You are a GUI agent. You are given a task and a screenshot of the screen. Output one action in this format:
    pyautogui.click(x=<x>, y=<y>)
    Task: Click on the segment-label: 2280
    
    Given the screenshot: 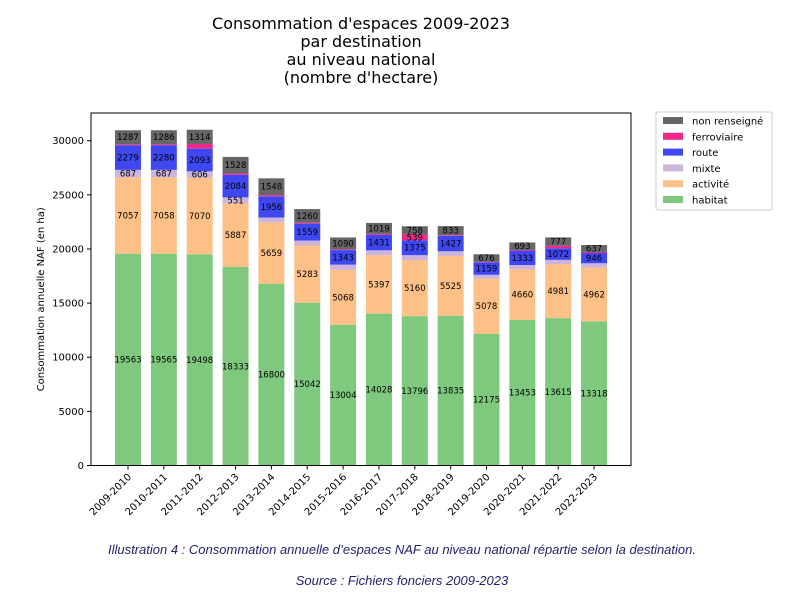 What is the action you would take?
    pyautogui.click(x=164, y=158)
    